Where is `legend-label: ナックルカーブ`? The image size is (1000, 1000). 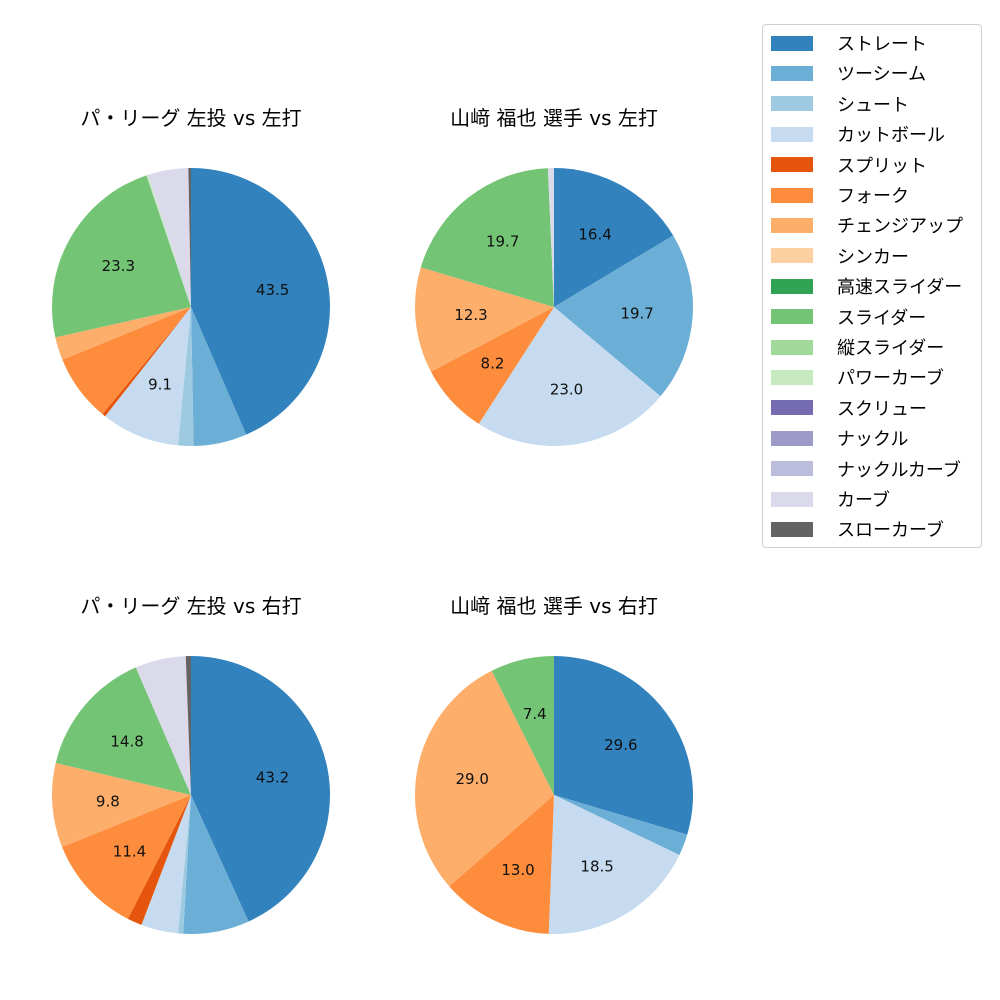
legend-label: ナックルカーブ is located at coordinates (899, 470).